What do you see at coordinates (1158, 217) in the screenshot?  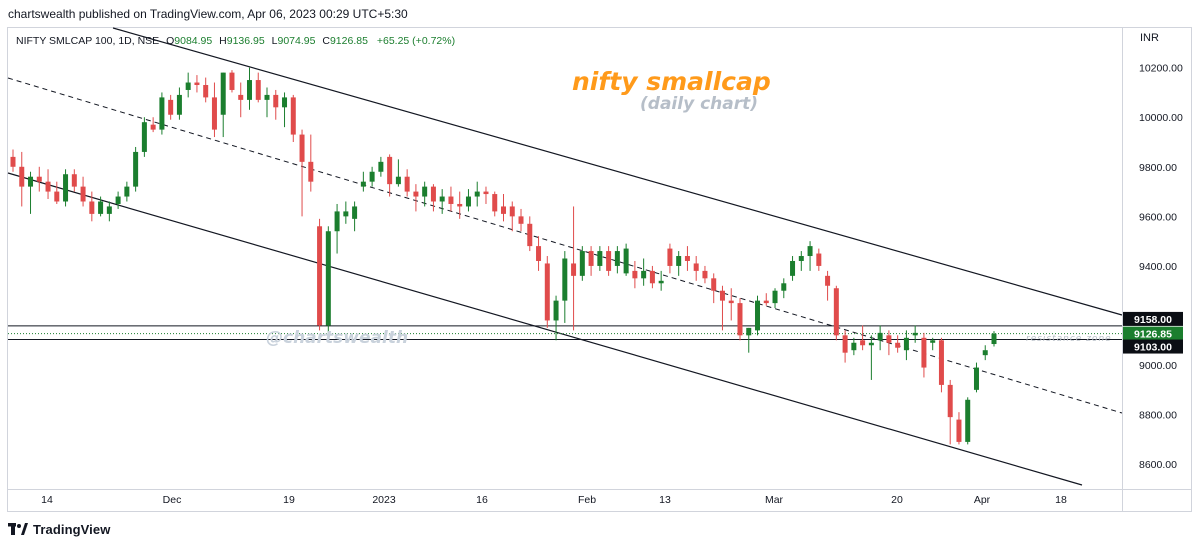 I see `y-tick-label: 9600.00` at bounding box center [1158, 217].